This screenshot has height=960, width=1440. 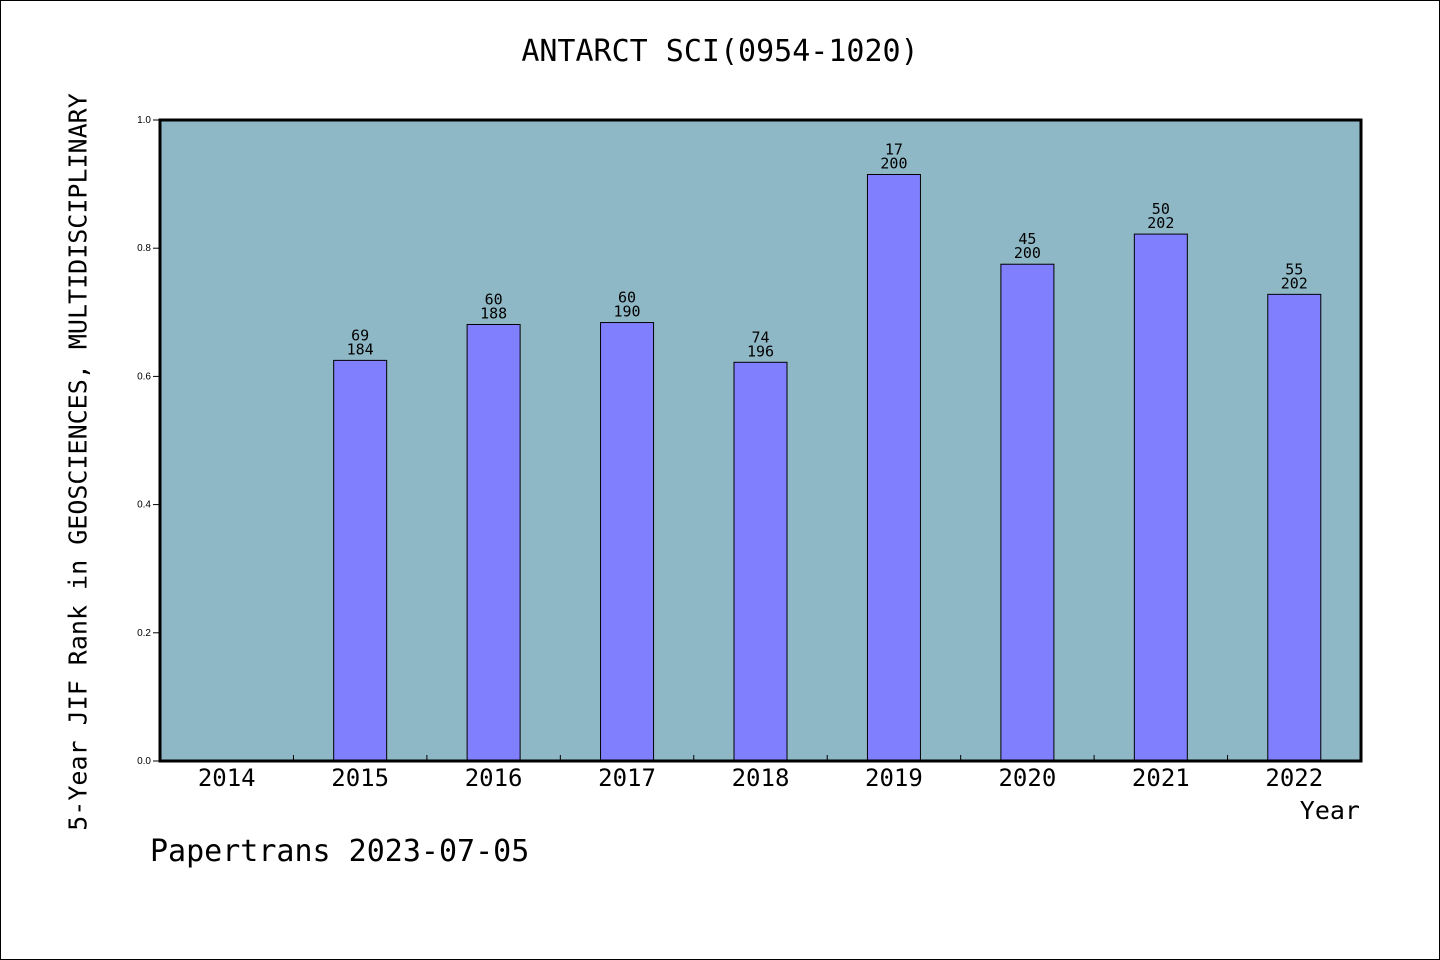 What do you see at coordinates (360, 349) in the screenshot?
I see `bar-total-label: 184` at bounding box center [360, 349].